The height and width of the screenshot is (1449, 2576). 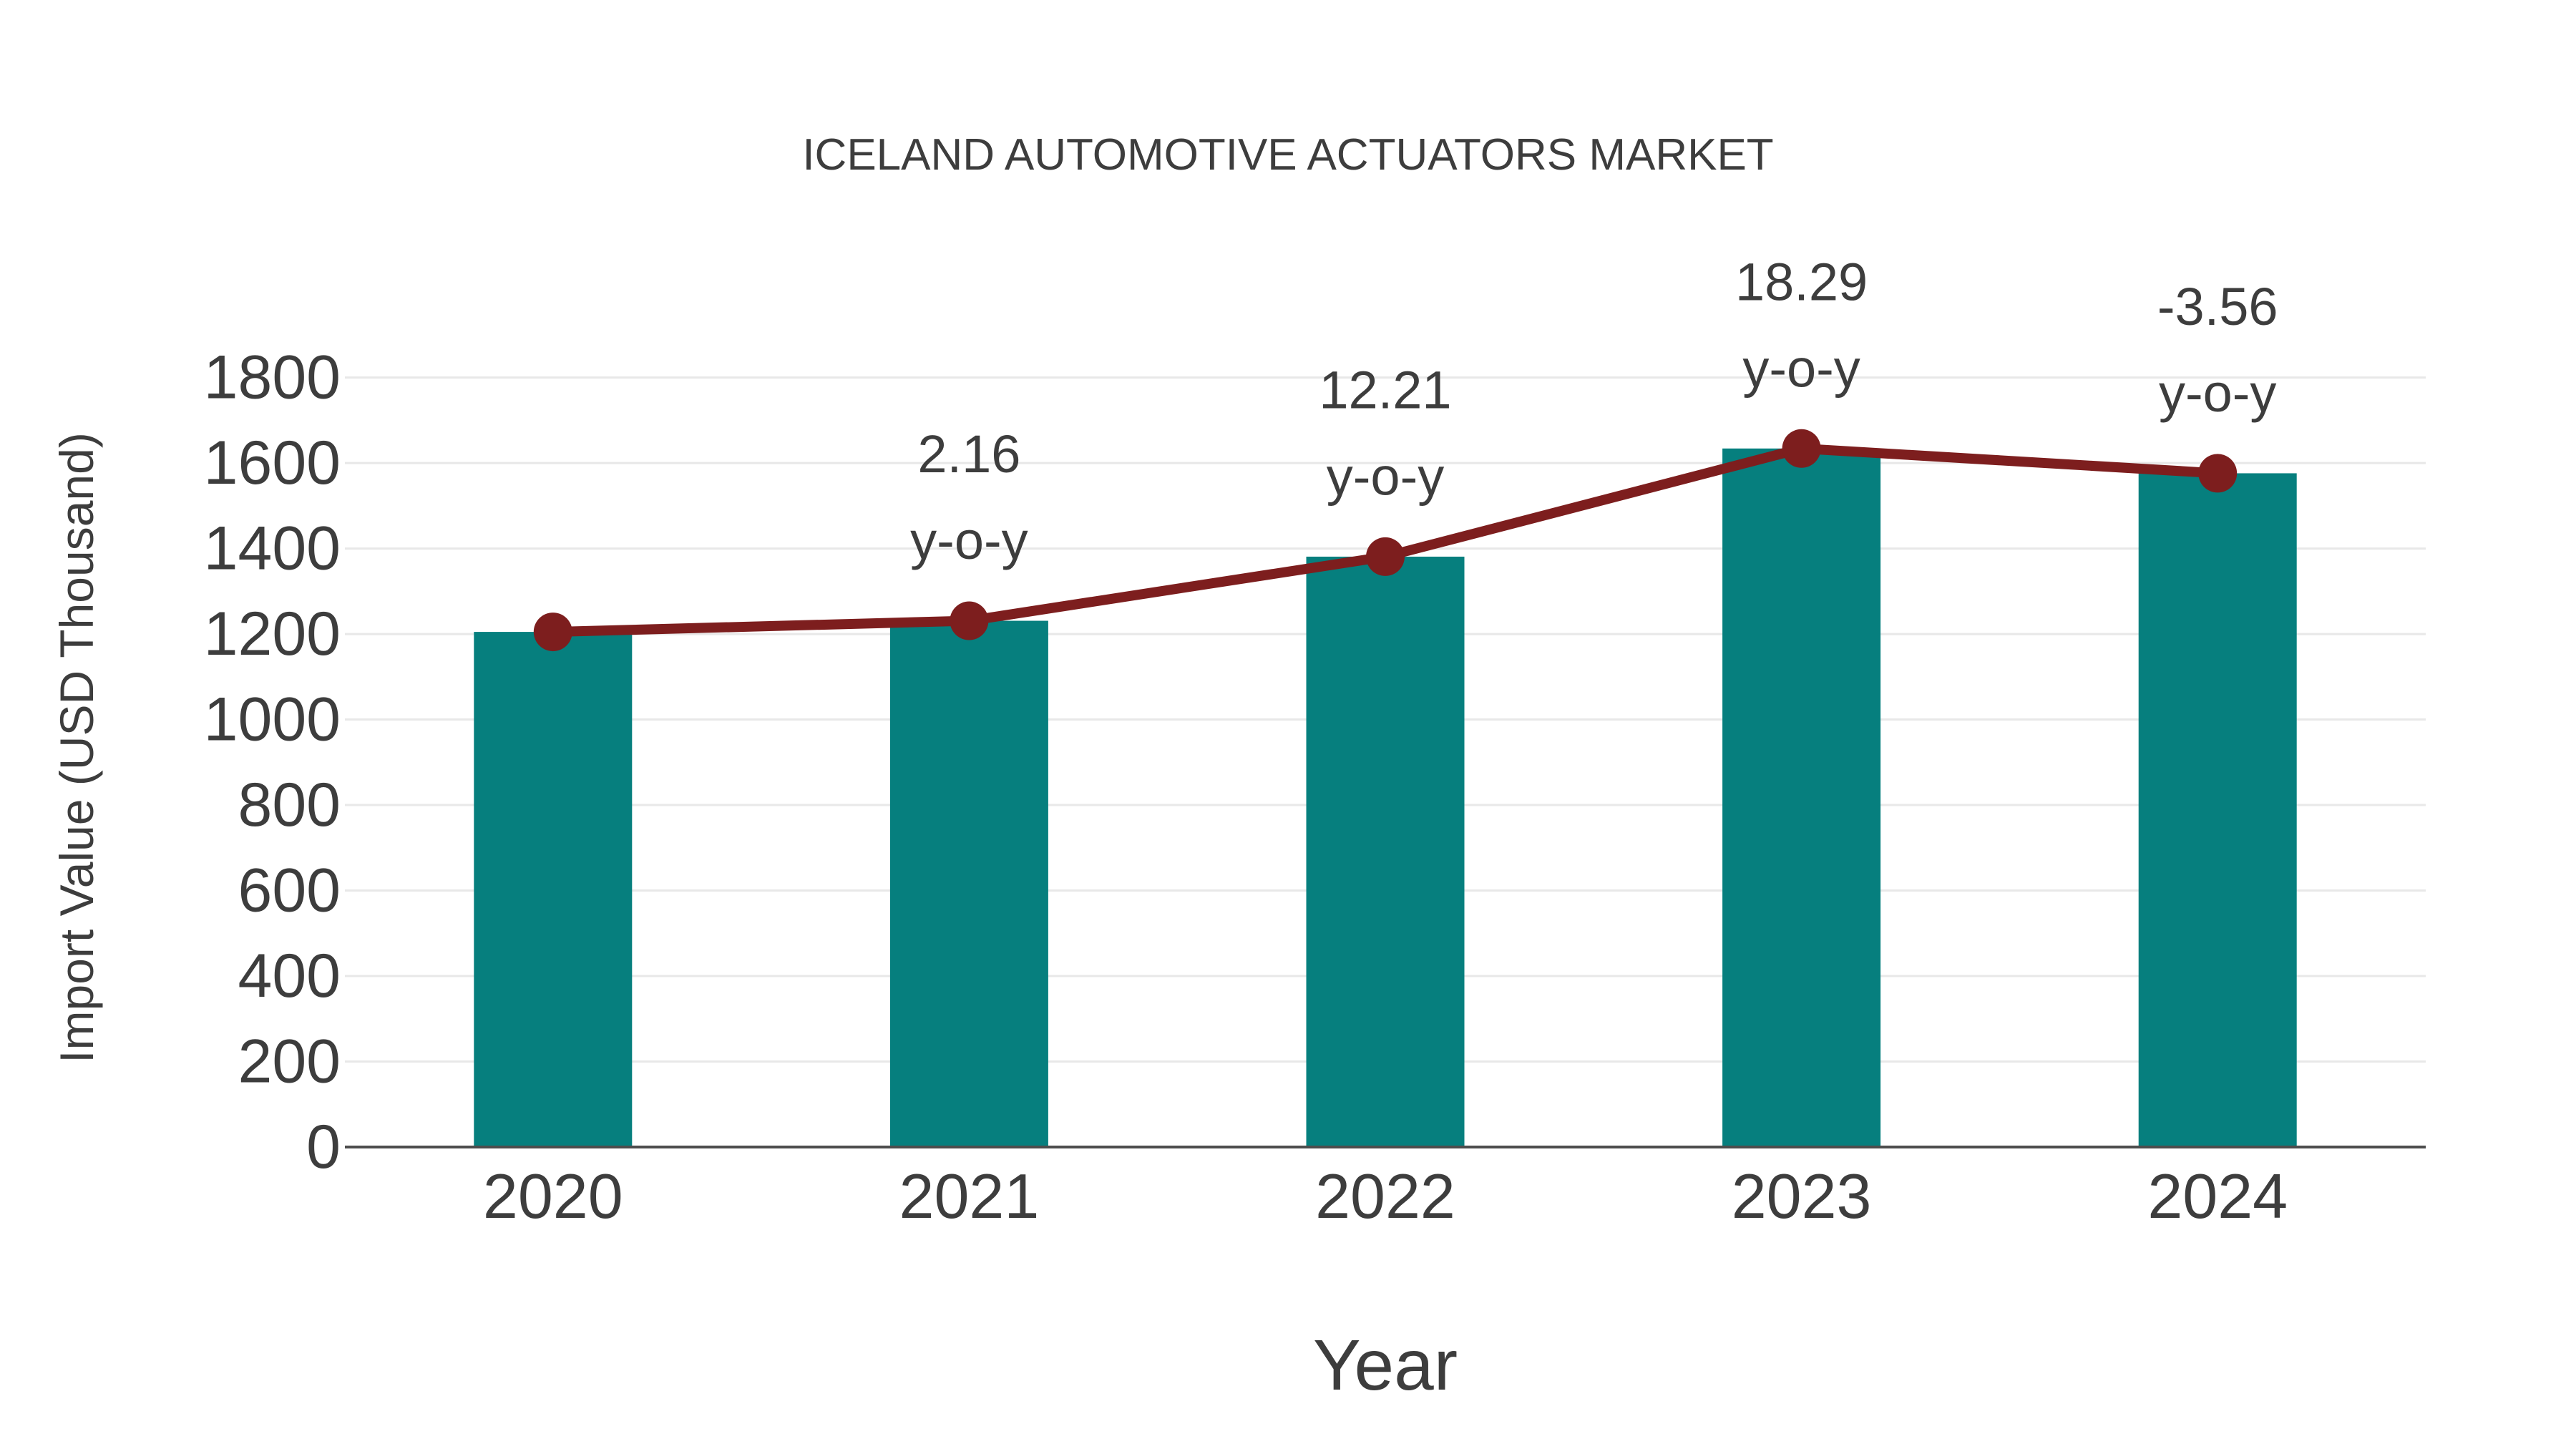 What do you see at coordinates (1385, 1365) in the screenshot?
I see `x-axis-title: Year` at bounding box center [1385, 1365].